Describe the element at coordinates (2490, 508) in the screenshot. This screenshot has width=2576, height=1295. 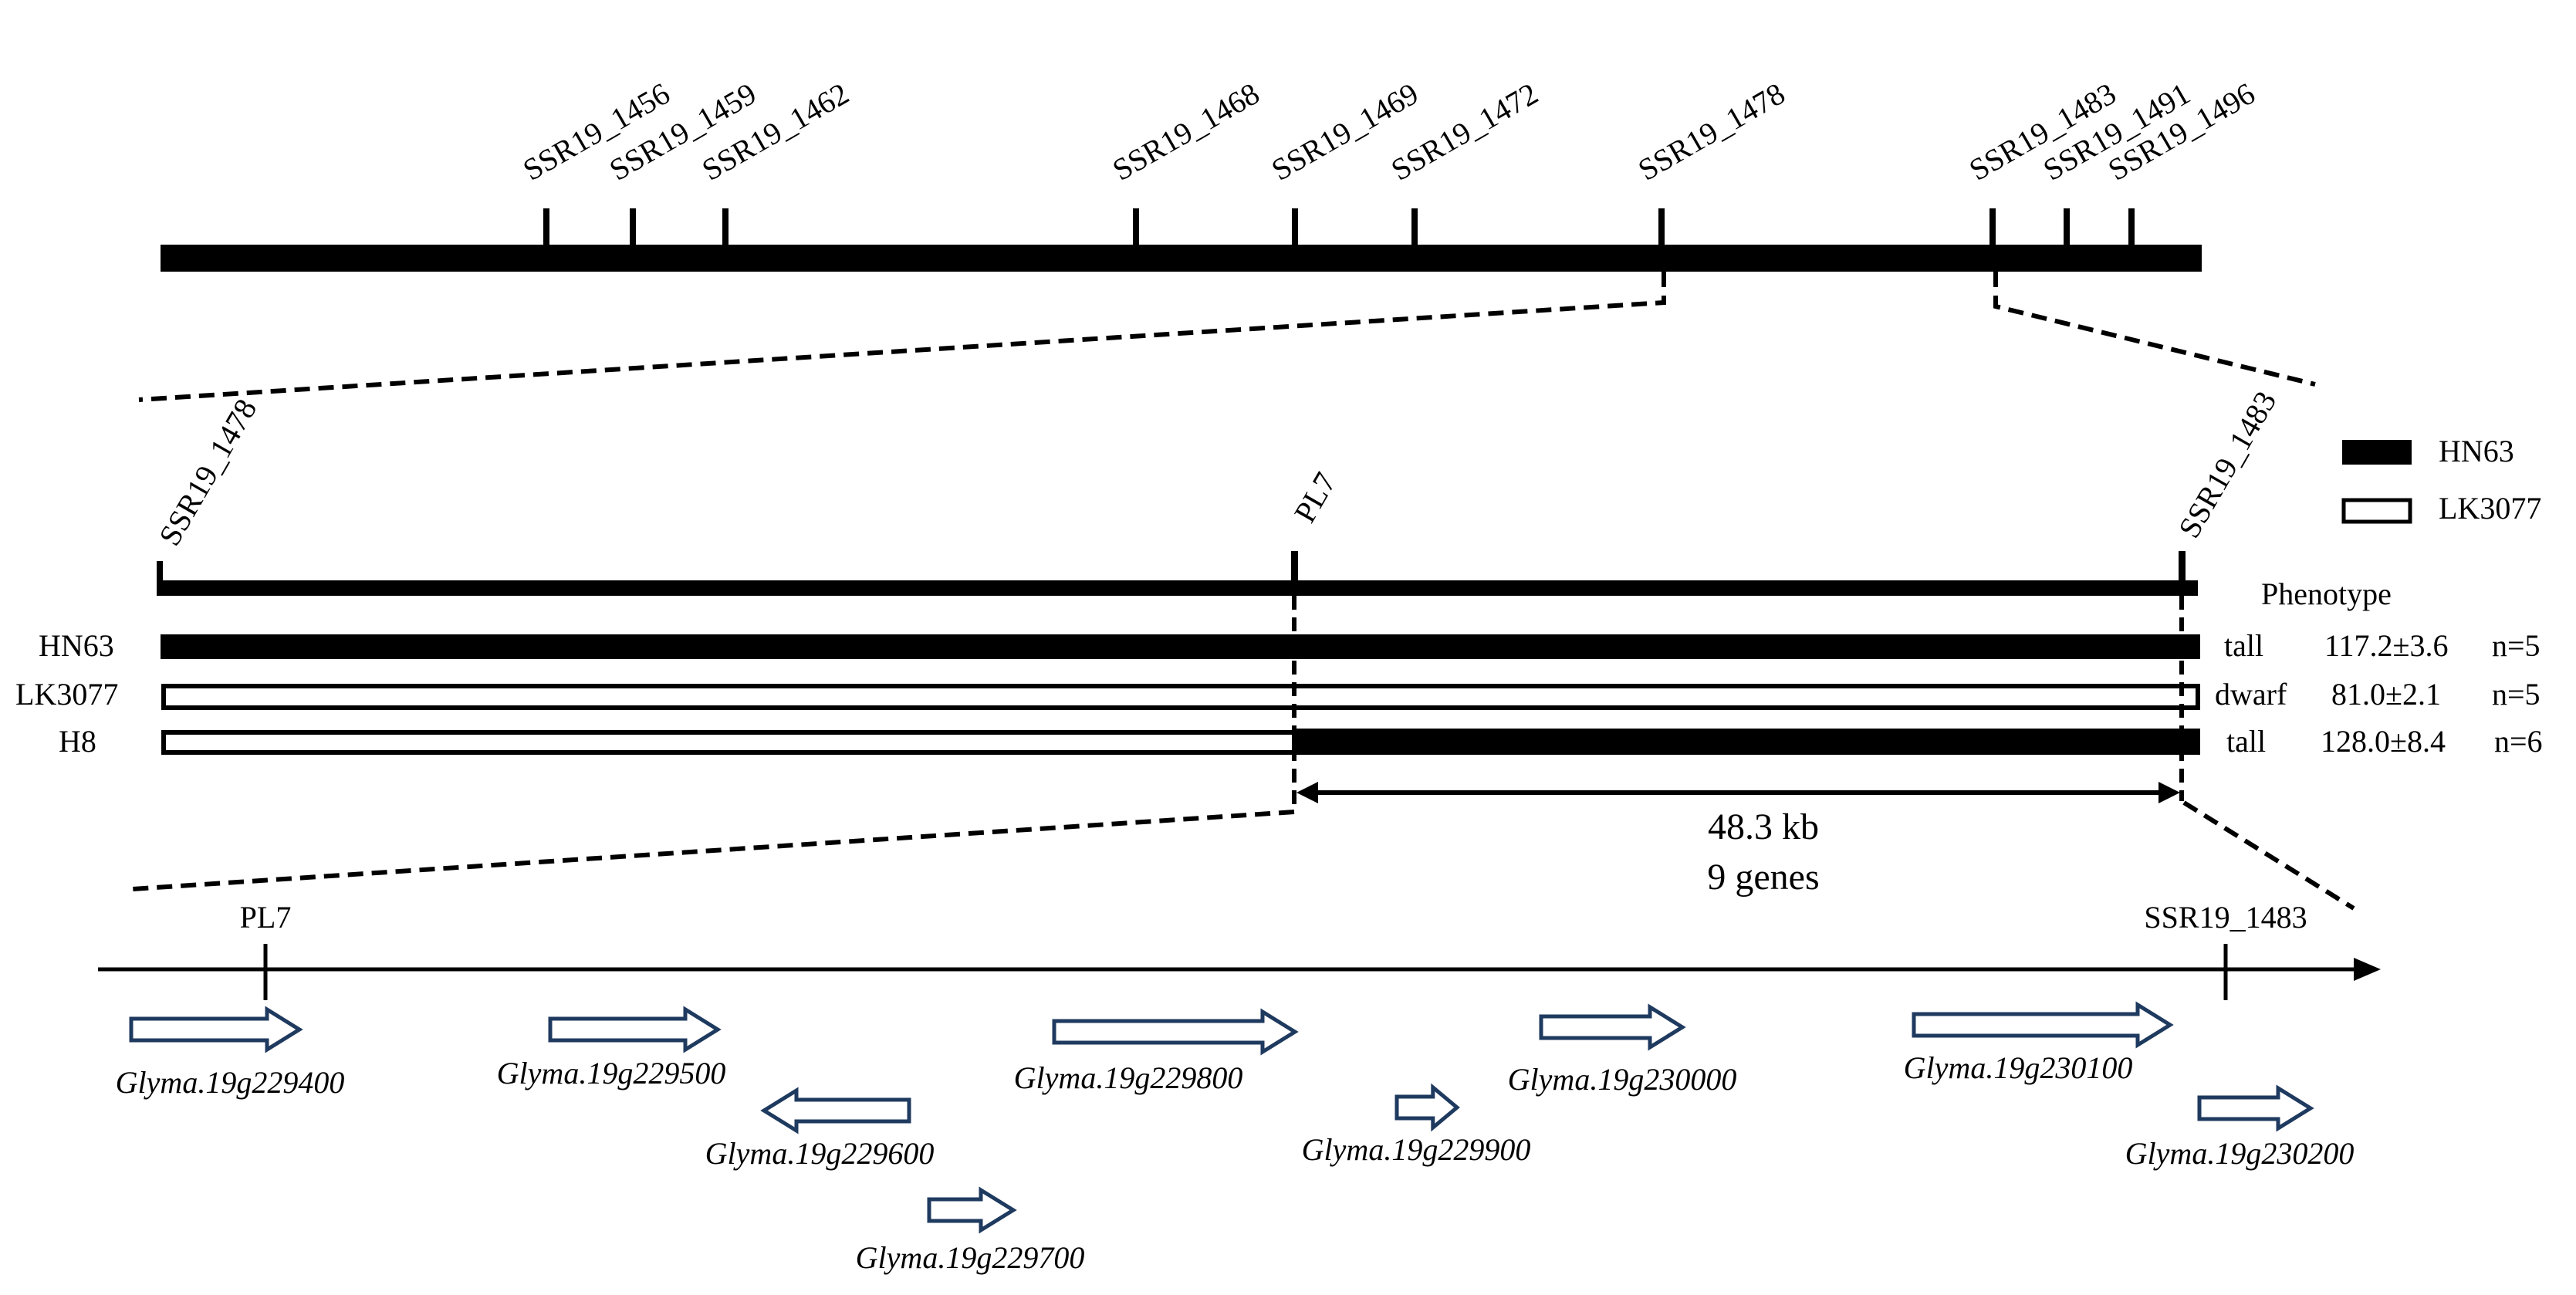
I see `legend-label-open: LK3077` at that location.